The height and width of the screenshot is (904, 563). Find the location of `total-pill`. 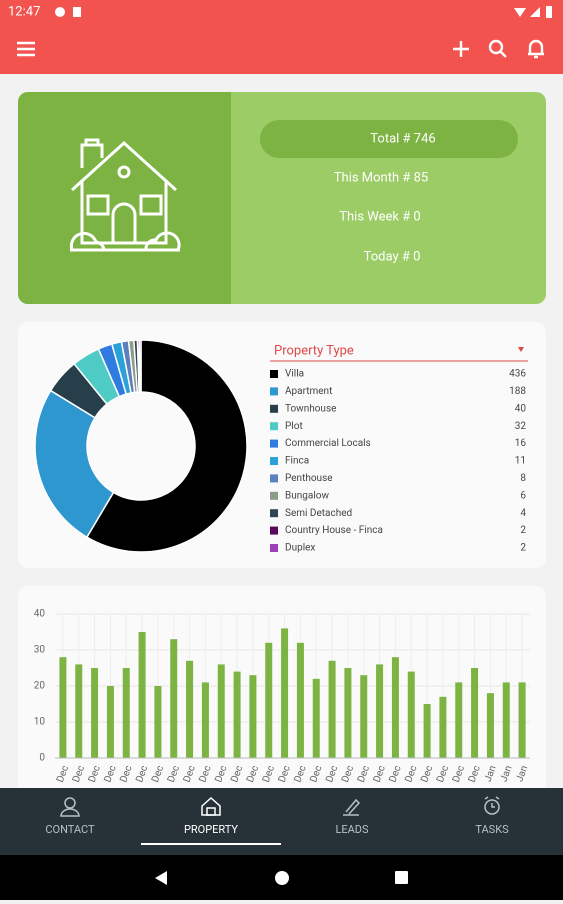

total-pill is located at coordinates (389, 139).